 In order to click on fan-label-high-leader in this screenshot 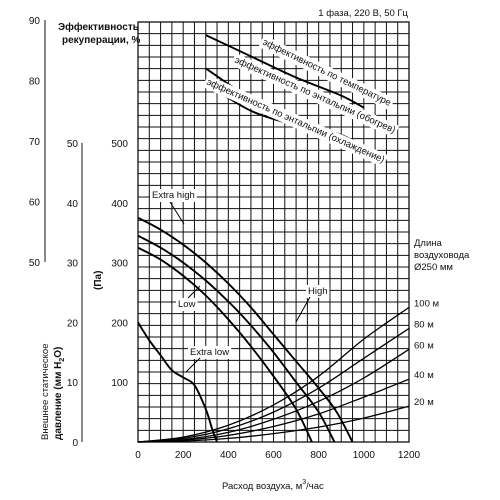, I will do `click(303, 309)`.